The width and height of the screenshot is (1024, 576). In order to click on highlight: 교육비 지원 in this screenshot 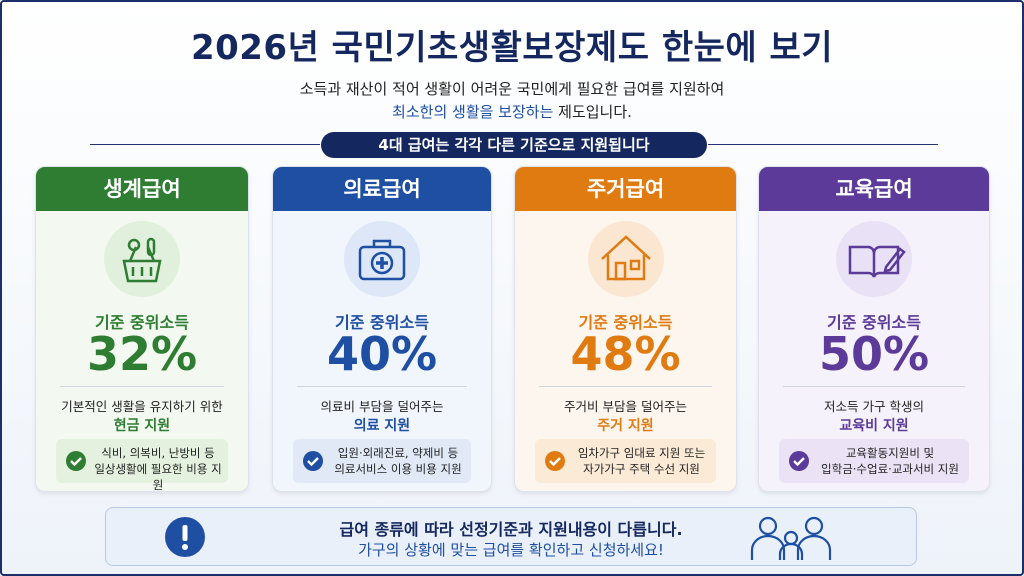, I will do `click(874, 426)`.